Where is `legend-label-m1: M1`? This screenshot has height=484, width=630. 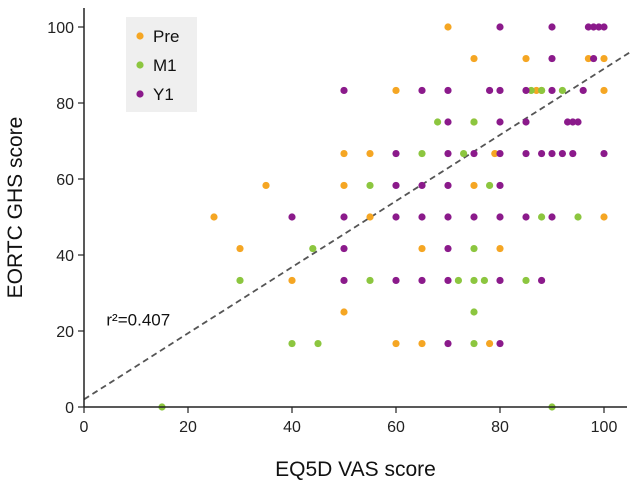
legend-label-m1: M1 is located at coordinates (165, 65).